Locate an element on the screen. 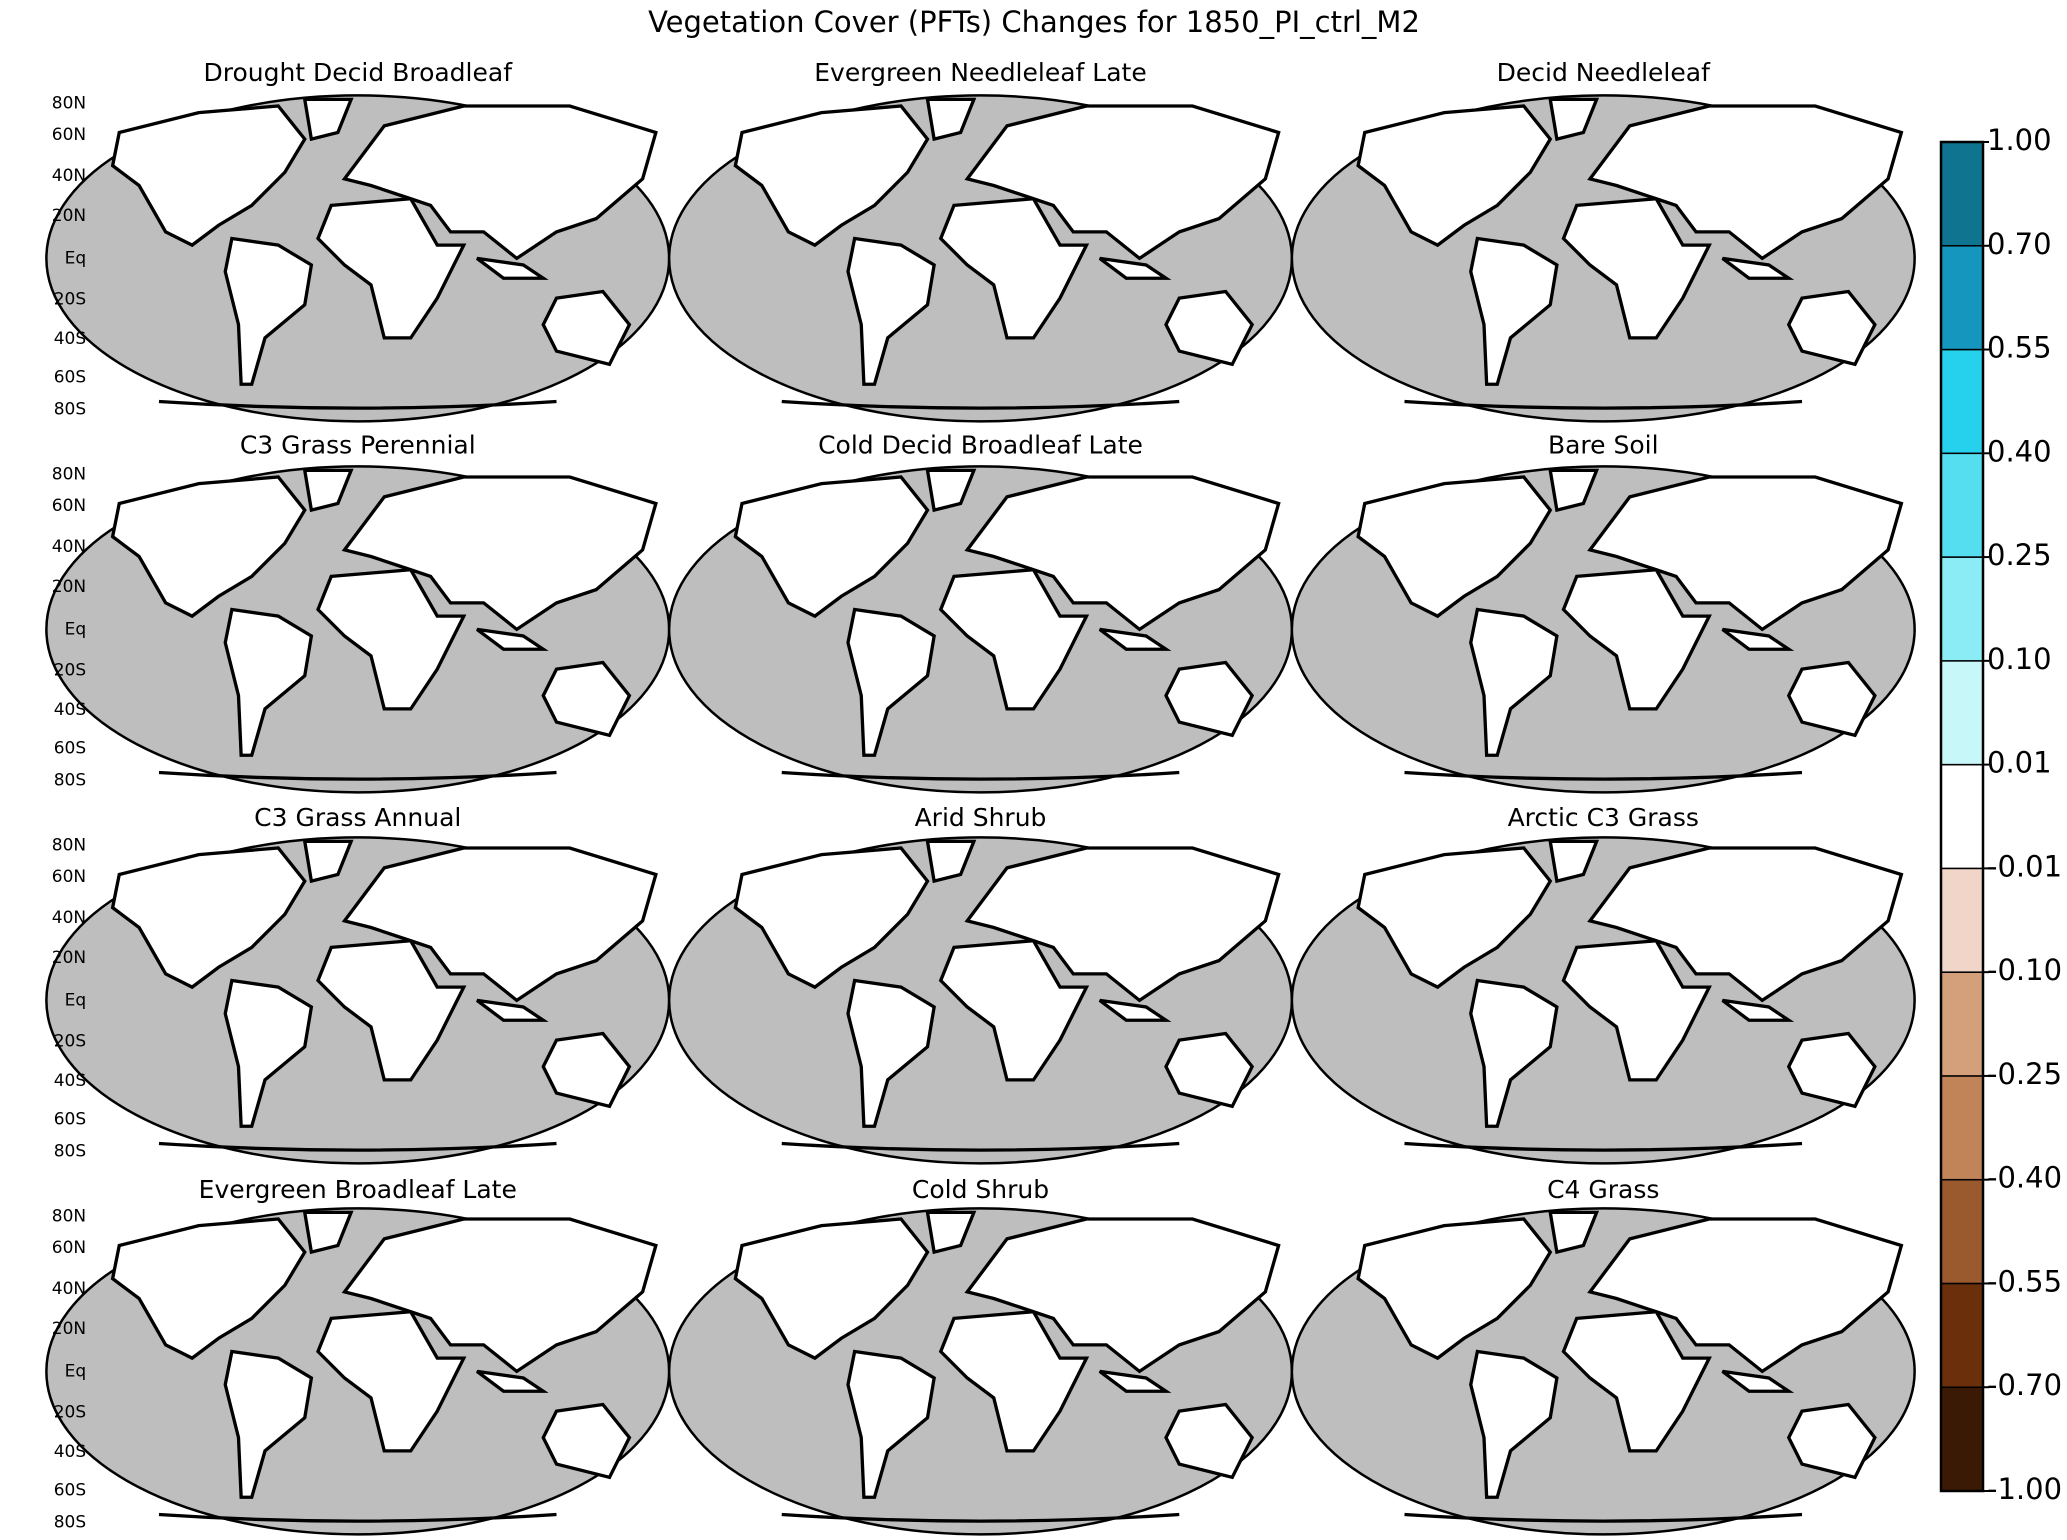 Image resolution: width=2067 pixels, height=1540 pixels. colorbar-label: -0.70 is located at coordinates (2024, 1385).